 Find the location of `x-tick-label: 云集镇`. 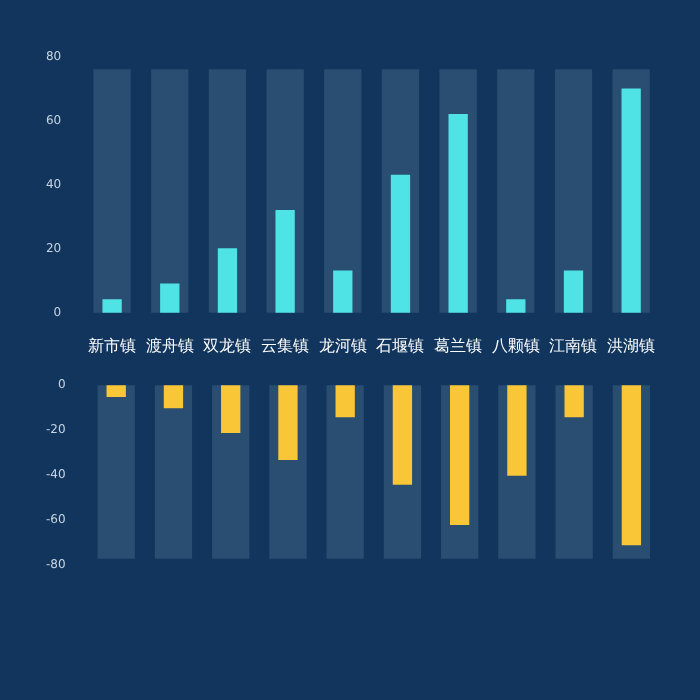

x-tick-label: 云集镇 is located at coordinates (285, 345).